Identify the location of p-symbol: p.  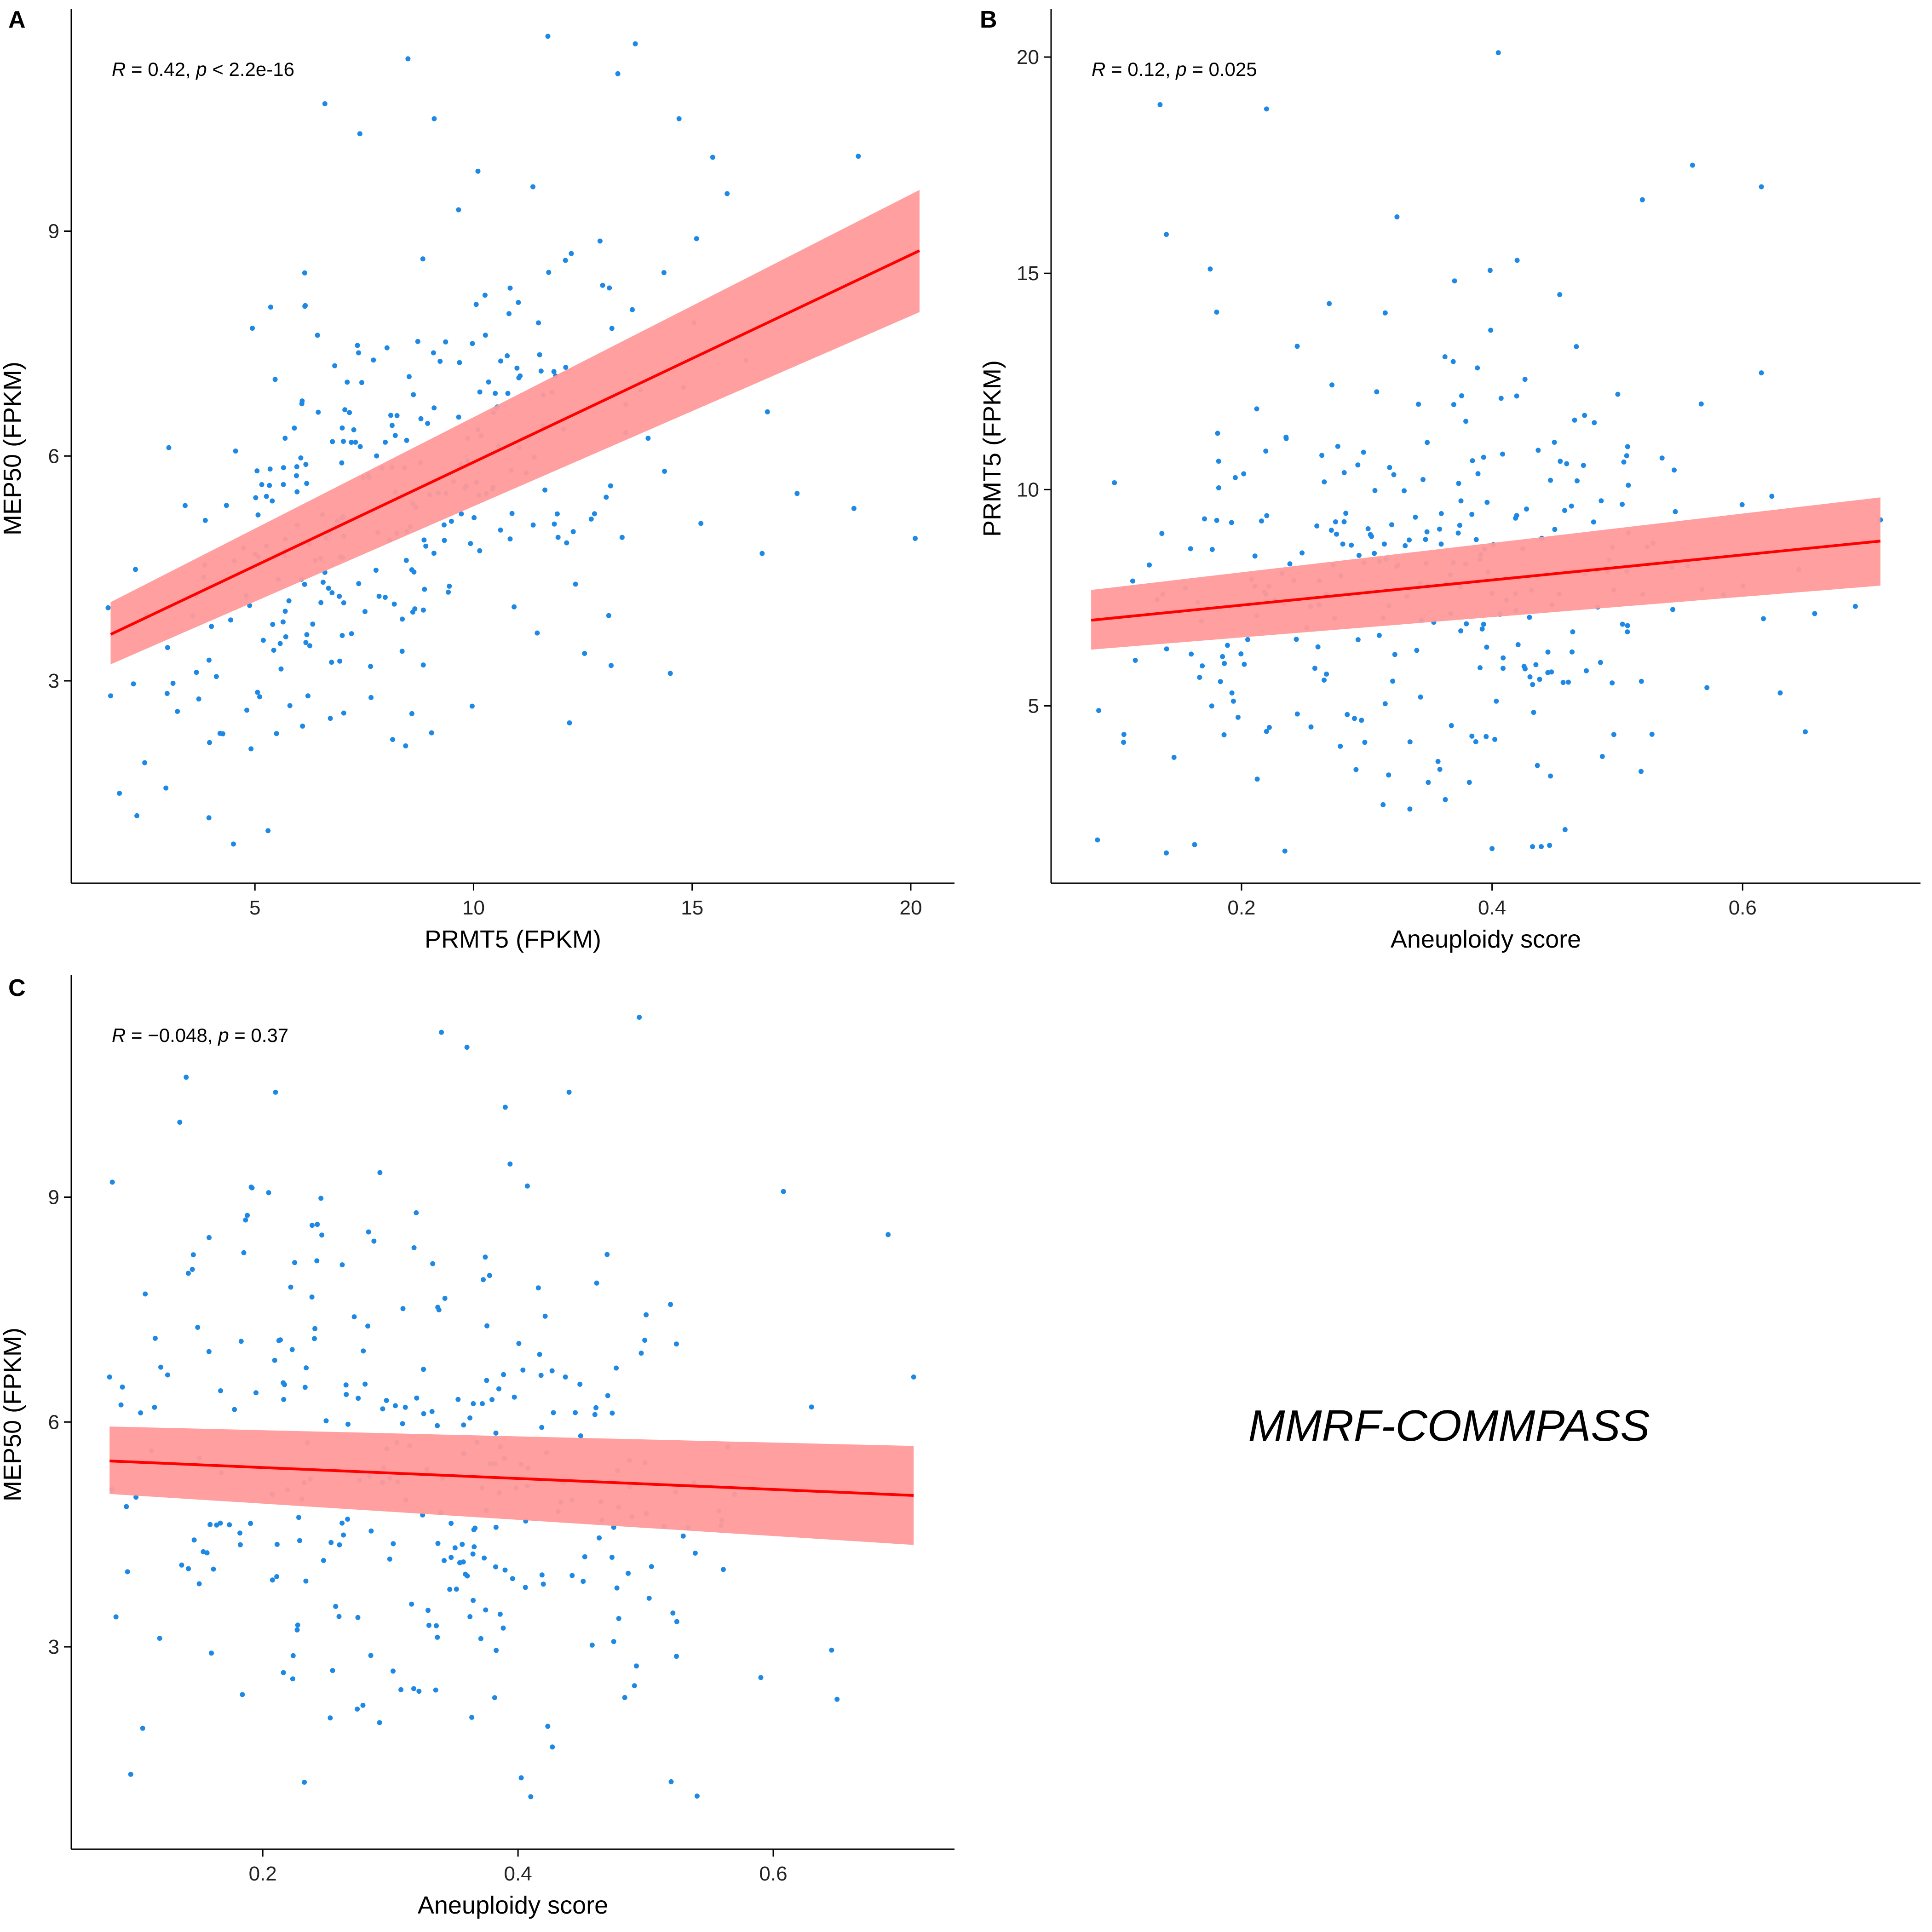
(1180, 69).